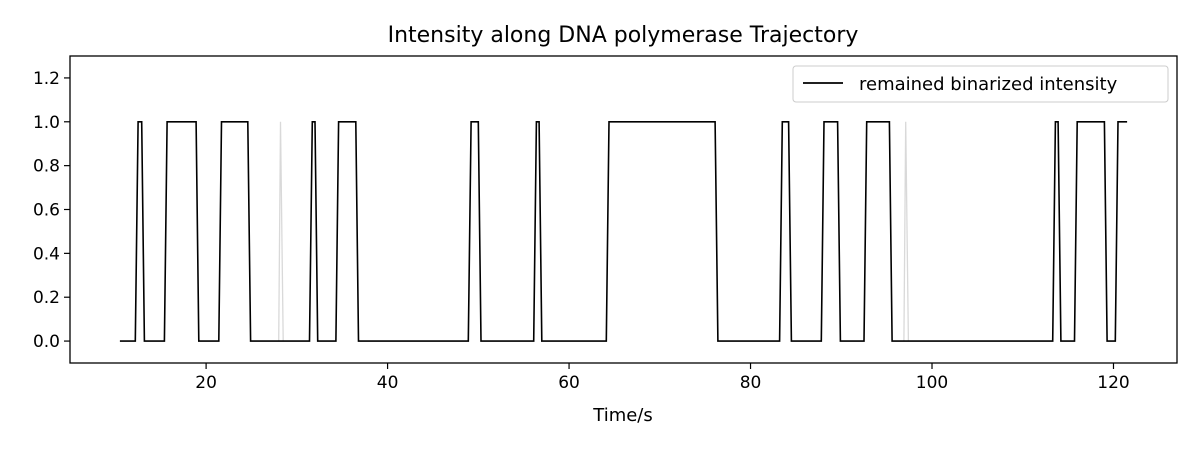 The height and width of the screenshot is (450, 1200). I want to click on x-tick-label: 100, so click(932, 383).